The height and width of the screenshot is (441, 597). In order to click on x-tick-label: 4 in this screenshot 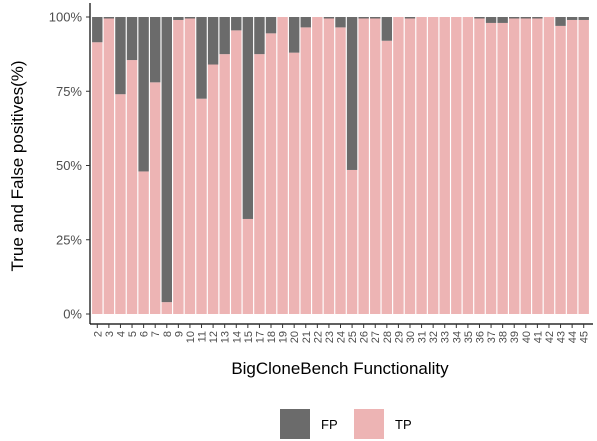, I will do `click(121, 334)`.